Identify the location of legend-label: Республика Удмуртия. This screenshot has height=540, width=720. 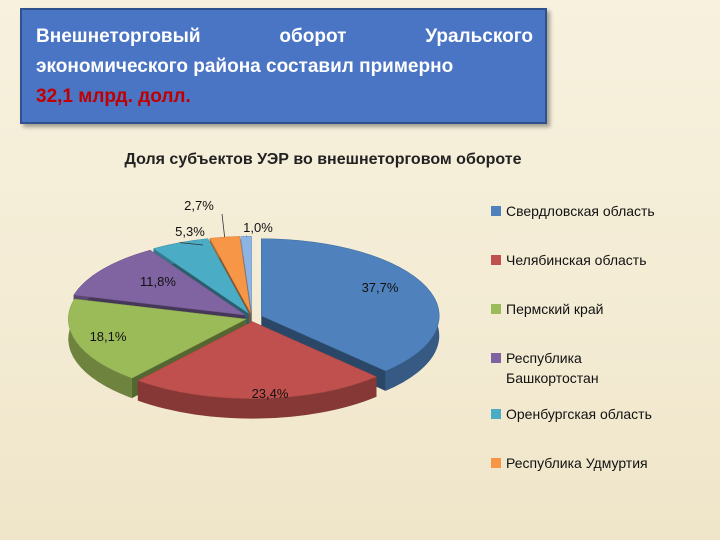
(577, 463).